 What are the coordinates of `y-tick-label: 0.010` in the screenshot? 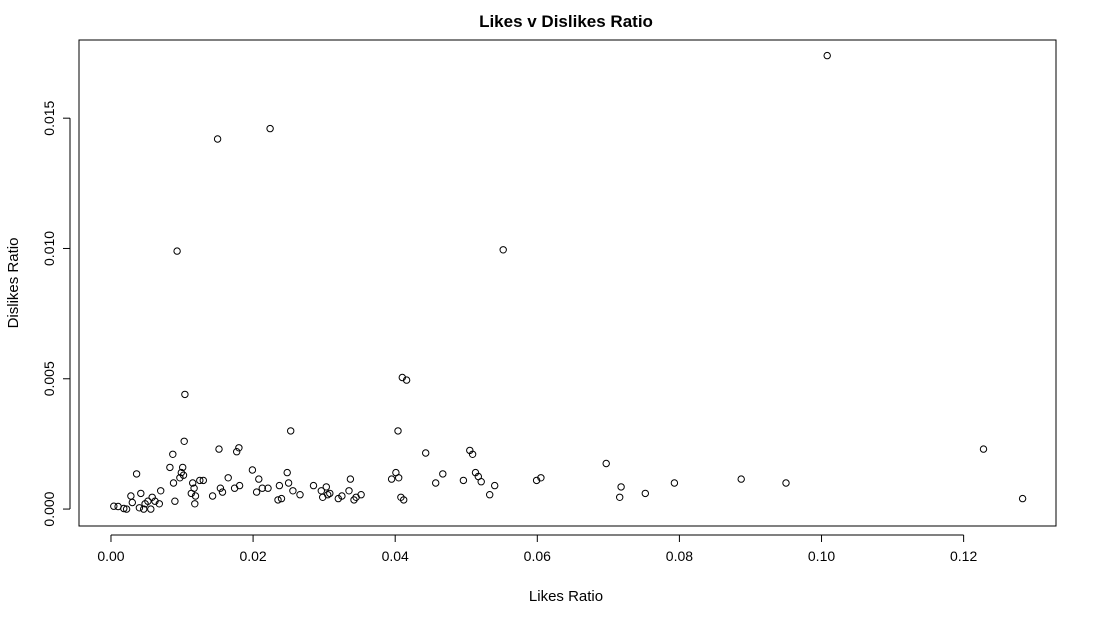 It's located at (49, 248).